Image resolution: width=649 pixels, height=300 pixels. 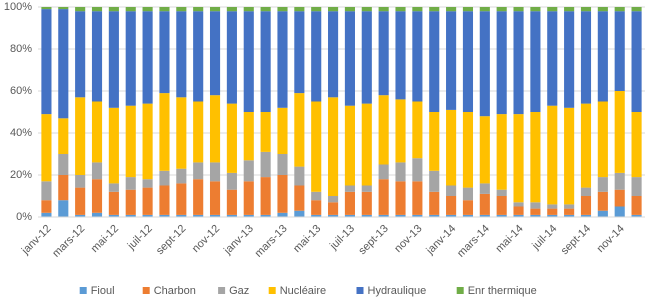 What do you see at coordinates (21, 175) in the screenshot?
I see `y-tick-label: 20%` at bounding box center [21, 175].